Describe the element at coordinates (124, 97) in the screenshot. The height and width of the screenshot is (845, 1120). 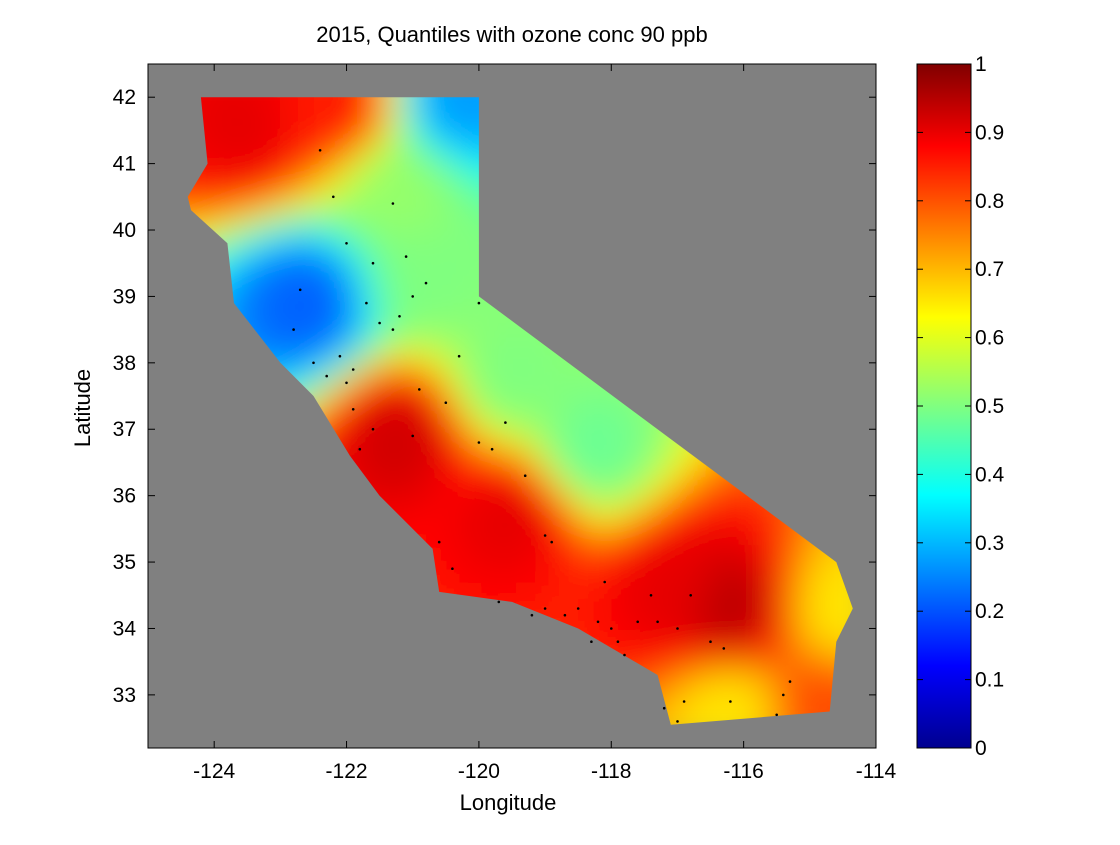
I see `y-tick-label: 42` at that location.